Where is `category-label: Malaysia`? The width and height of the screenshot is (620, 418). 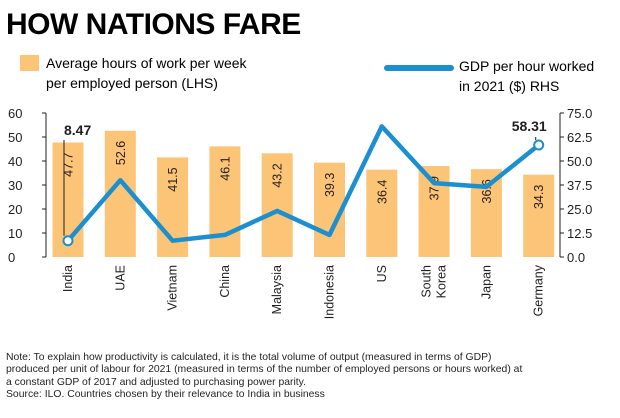
category-label: Malaysia is located at coordinates (277, 289).